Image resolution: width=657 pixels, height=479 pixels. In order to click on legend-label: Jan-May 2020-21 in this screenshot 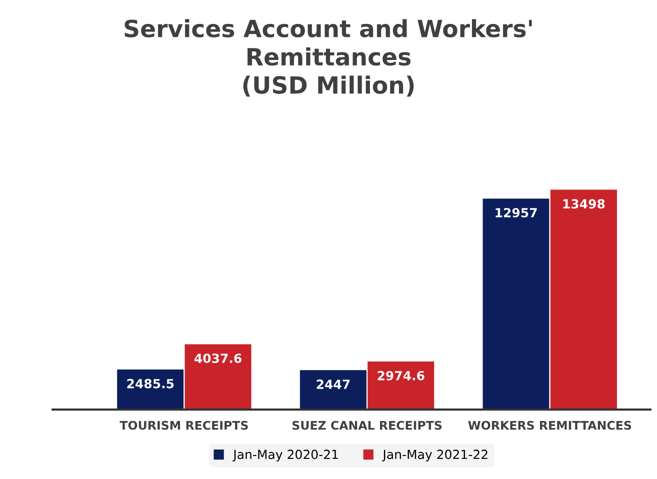, I will do `click(285, 456)`.